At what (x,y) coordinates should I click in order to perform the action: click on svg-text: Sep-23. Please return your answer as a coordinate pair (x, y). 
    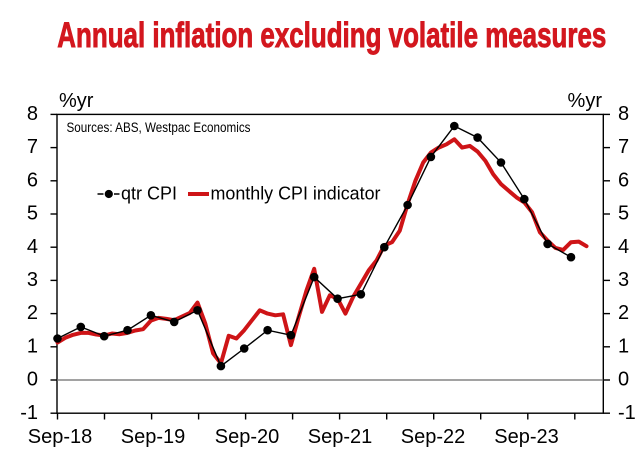
    Looking at the image, I should click on (526, 437).